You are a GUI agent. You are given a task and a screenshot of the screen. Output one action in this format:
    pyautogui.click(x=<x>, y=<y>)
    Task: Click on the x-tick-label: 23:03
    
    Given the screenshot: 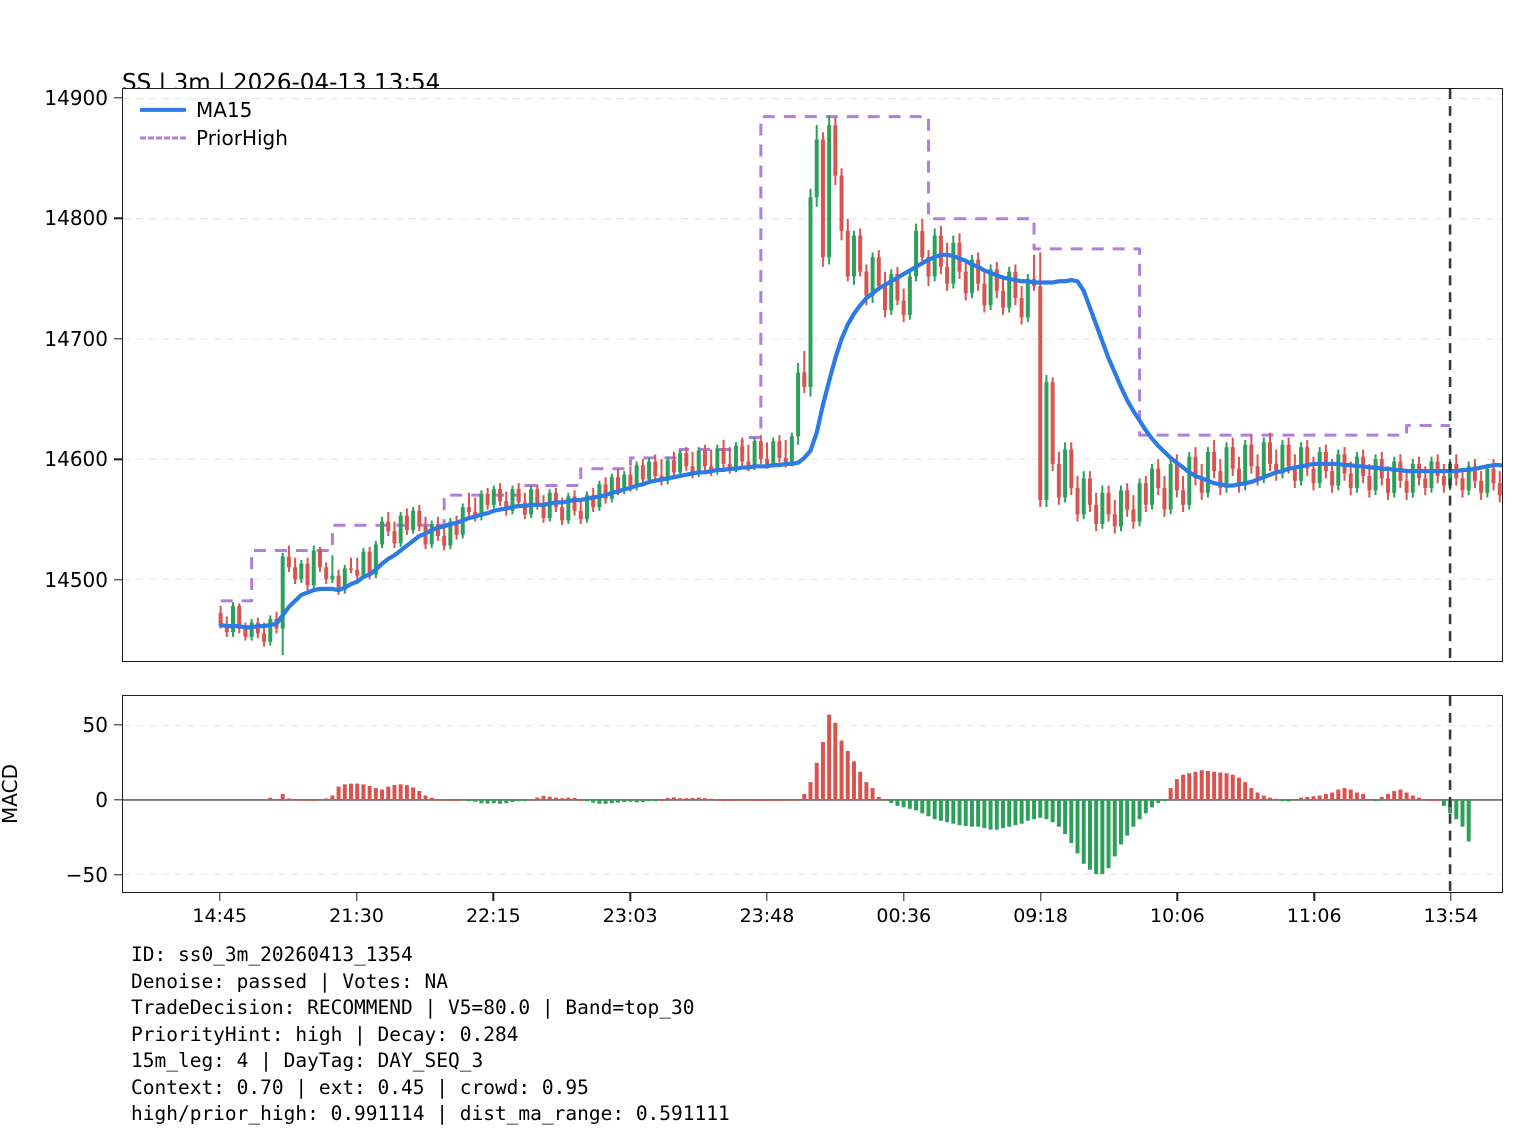 What is the action you would take?
    pyautogui.click(x=630, y=916)
    